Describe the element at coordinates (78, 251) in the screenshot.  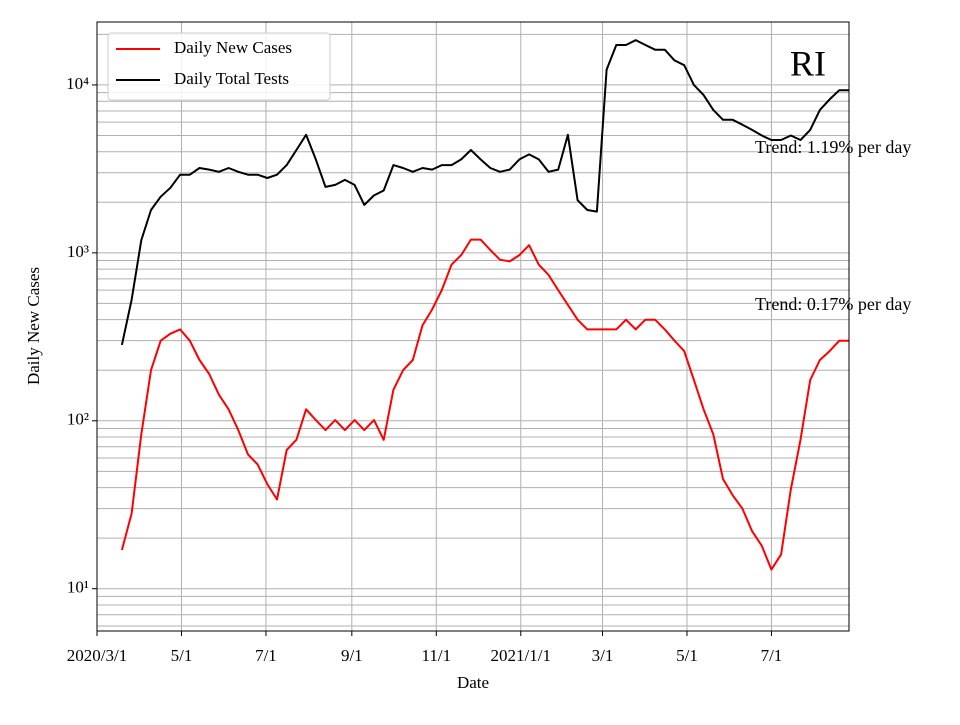
I see `y-tick-label: 10³` at that location.